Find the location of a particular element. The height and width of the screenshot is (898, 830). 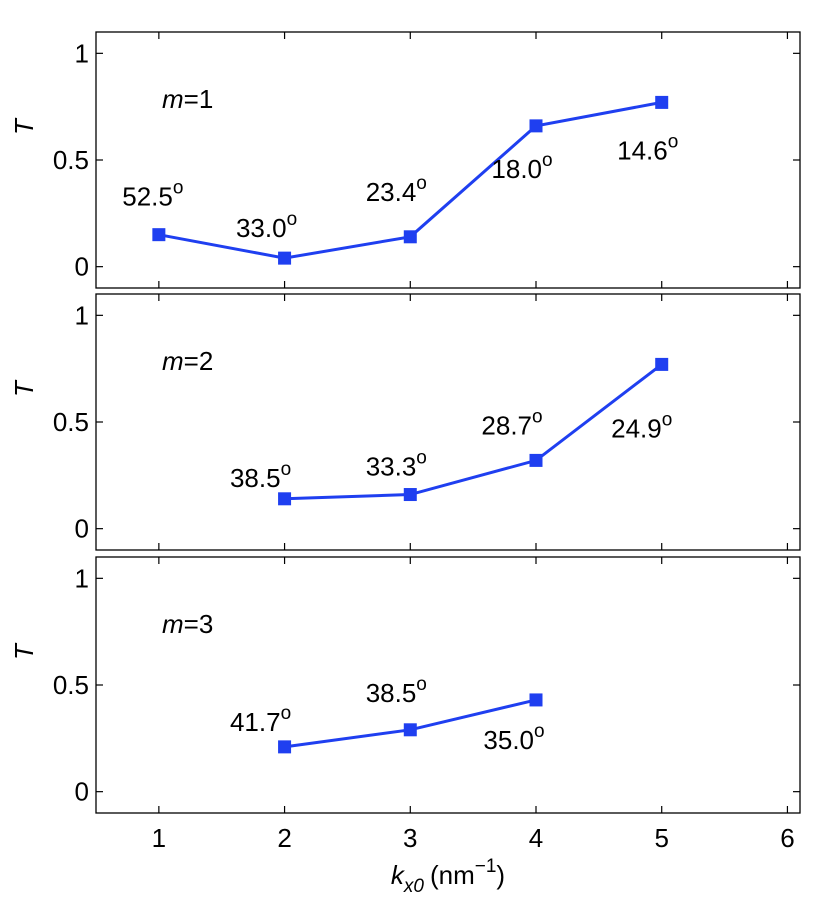

angle-value: 41.7 is located at coordinates (255, 722).